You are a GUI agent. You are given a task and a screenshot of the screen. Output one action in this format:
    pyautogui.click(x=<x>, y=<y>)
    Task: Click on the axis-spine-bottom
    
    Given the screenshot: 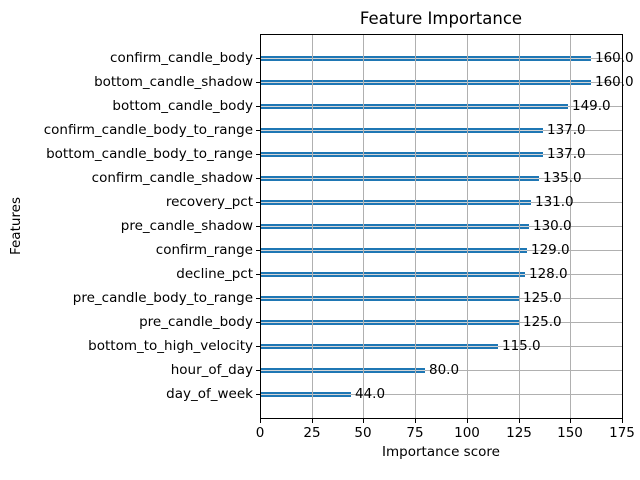 What is the action you would take?
    pyautogui.click(x=441, y=418)
    